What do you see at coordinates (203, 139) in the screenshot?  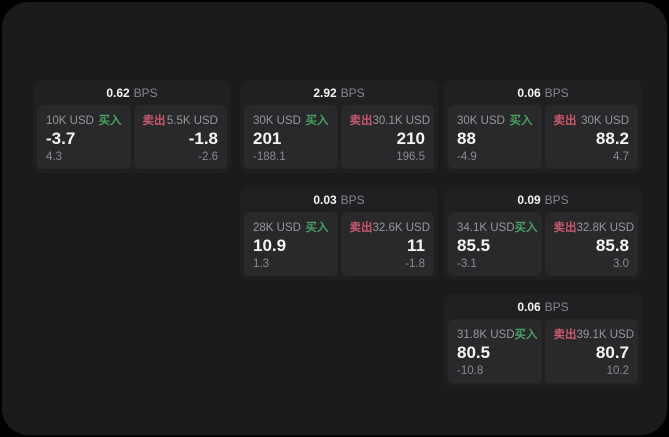 I see `sell-price: -1.8` at bounding box center [203, 139].